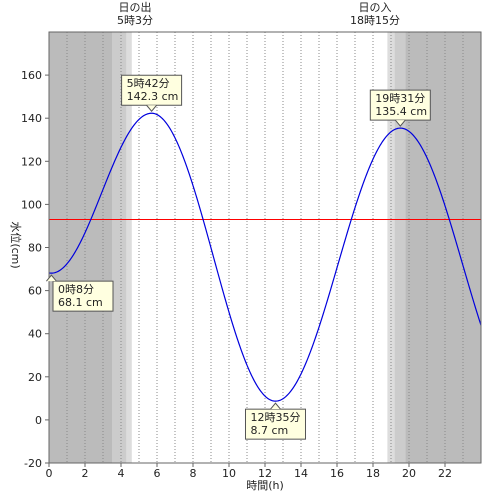 The image size is (496, 496). I want to click on sunrise-time: 5時3分, so click(135, 20).